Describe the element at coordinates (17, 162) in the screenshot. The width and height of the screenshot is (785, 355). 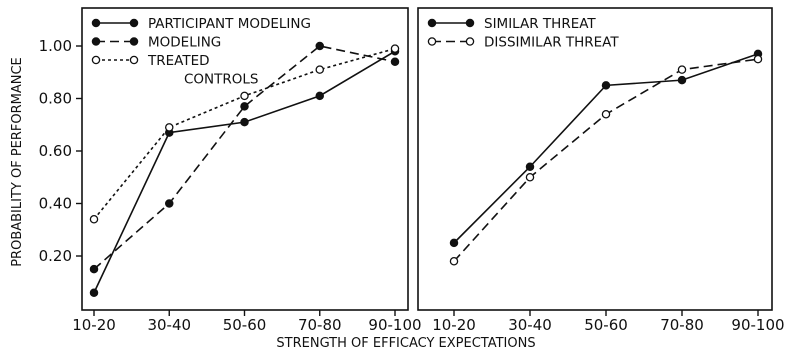
I see `y-axis-title: PROBABILITY OF PERFORMANCE` at that location.